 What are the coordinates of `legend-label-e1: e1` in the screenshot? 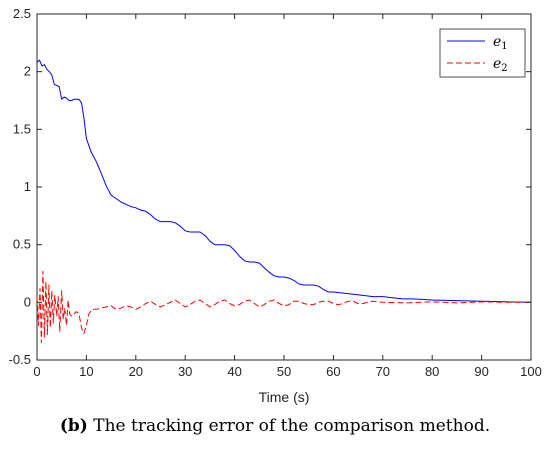 It's located at (500, 43).